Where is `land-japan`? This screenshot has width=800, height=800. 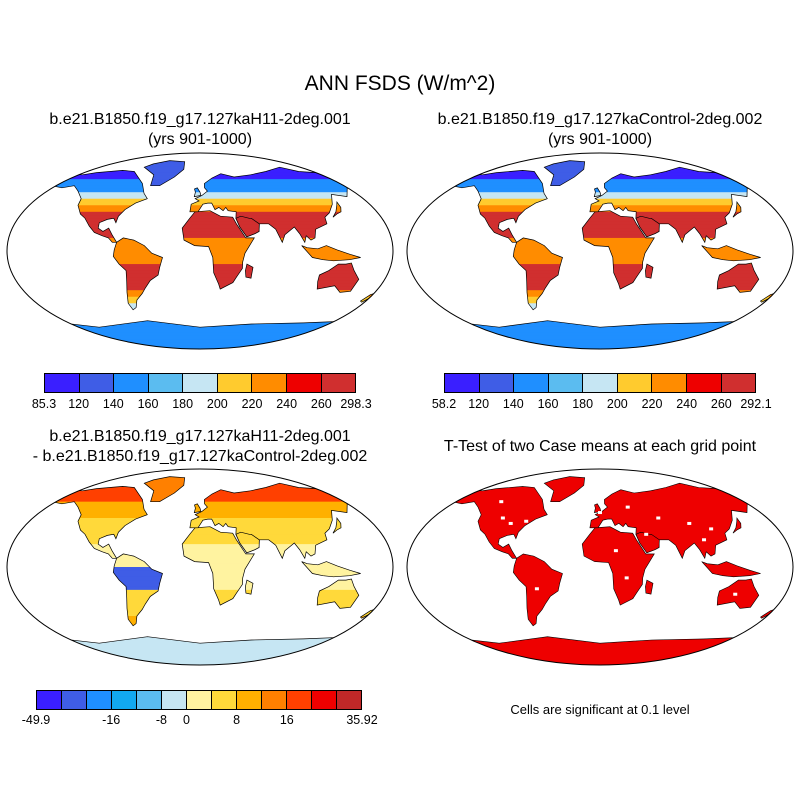
land-japan is located at coordinates (737, 525).